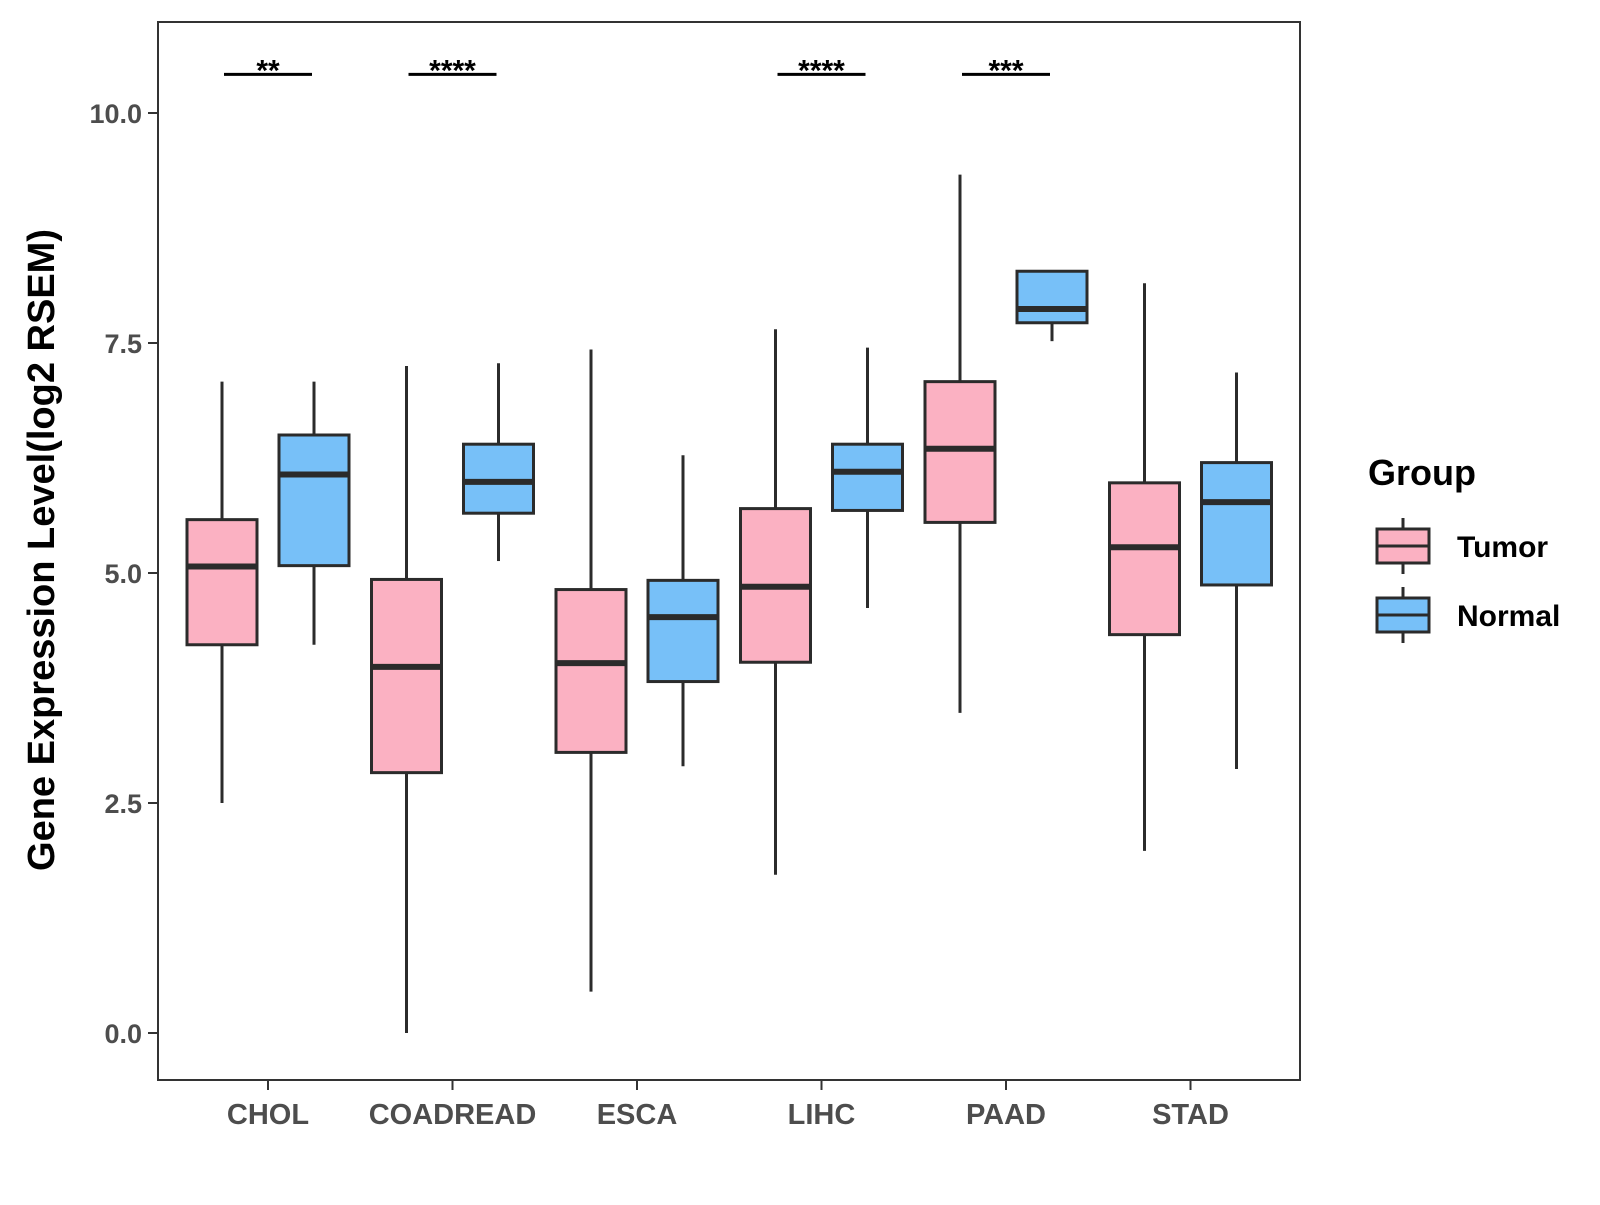 Image resolution: width=1600 pixels, height=1205 pixels. I want to click on x-tick-label: LIHC, so click(822, 1115).